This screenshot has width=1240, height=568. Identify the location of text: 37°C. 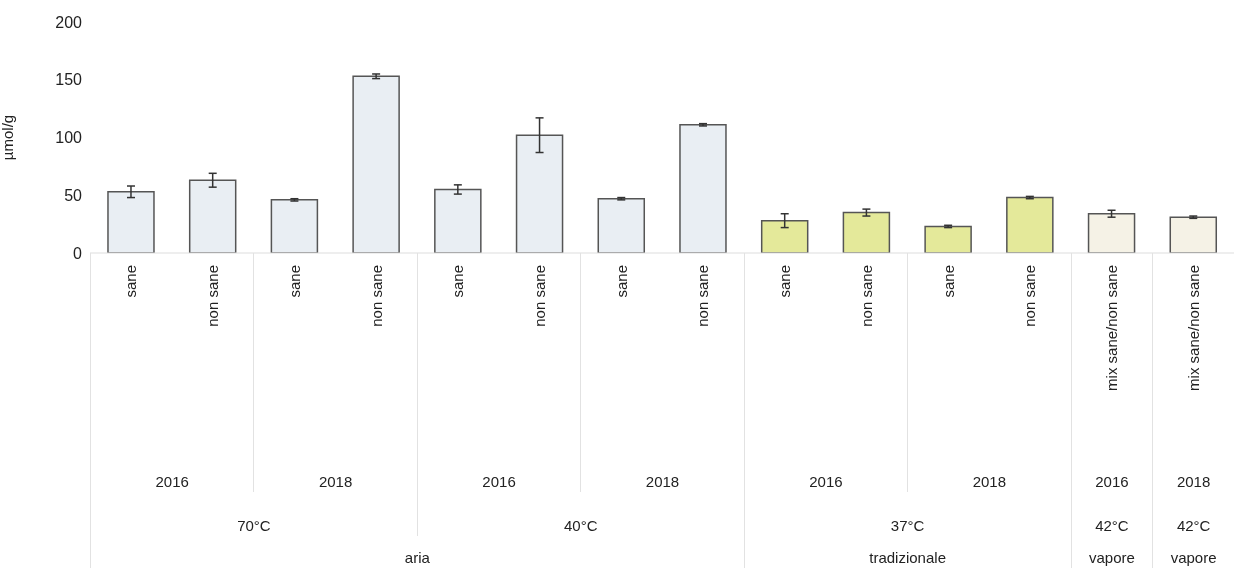
(907, 525).